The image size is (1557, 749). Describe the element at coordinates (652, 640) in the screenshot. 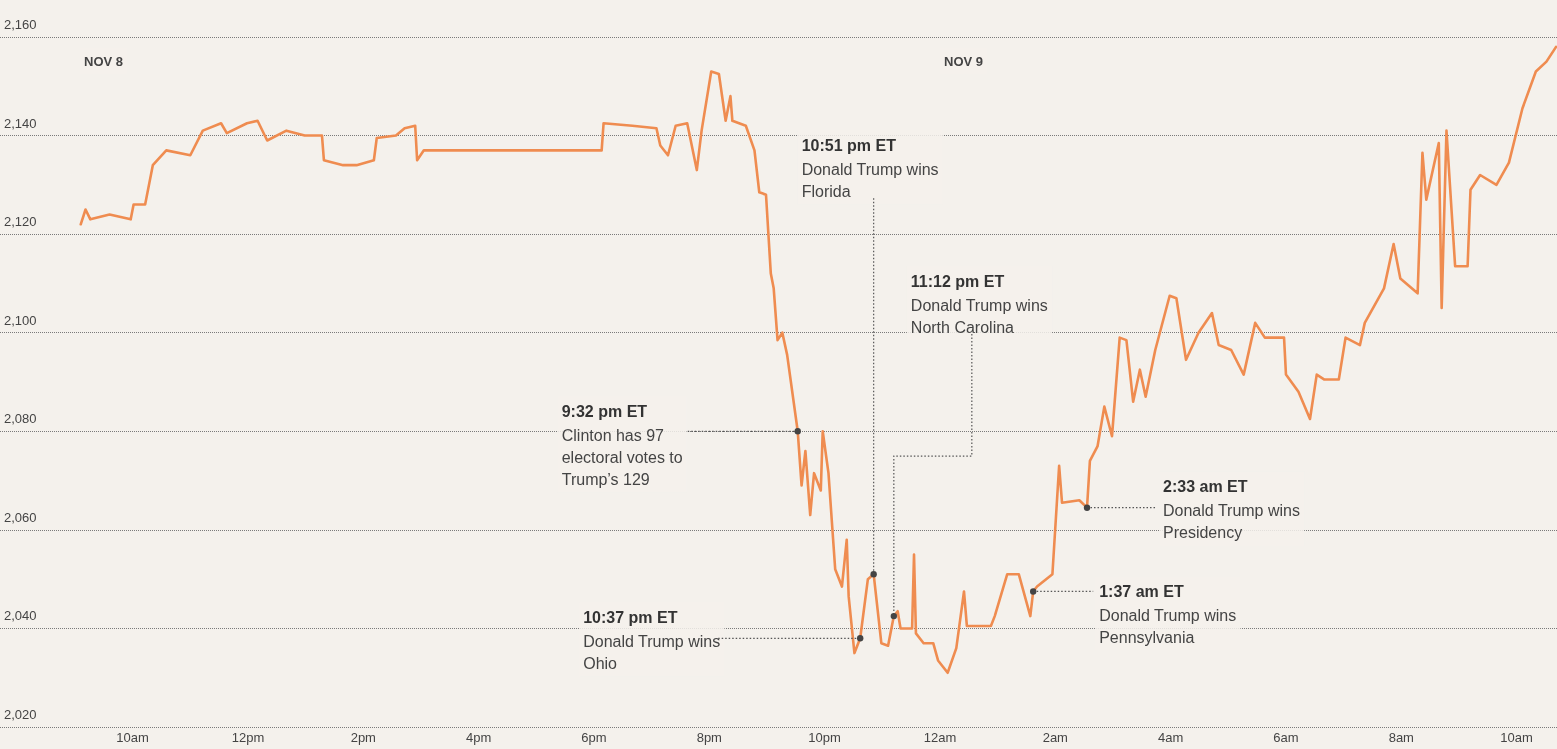

I see `annotation: 10:37 pm ET Donald Trump wins Ohio` at that location.